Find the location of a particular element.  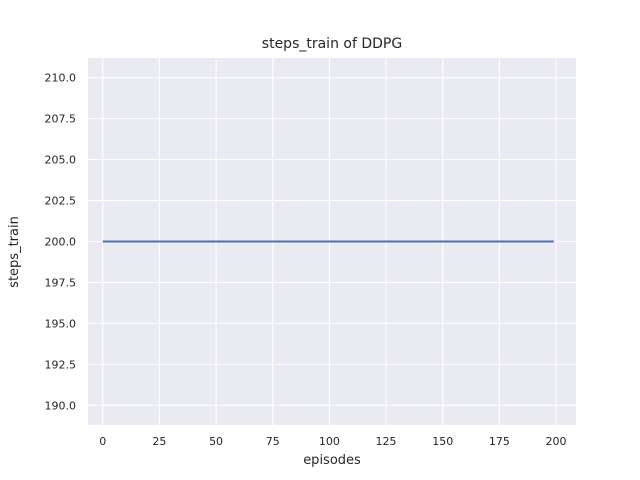

y-tick-label: 195.0 is located at coordinates (61, 323).